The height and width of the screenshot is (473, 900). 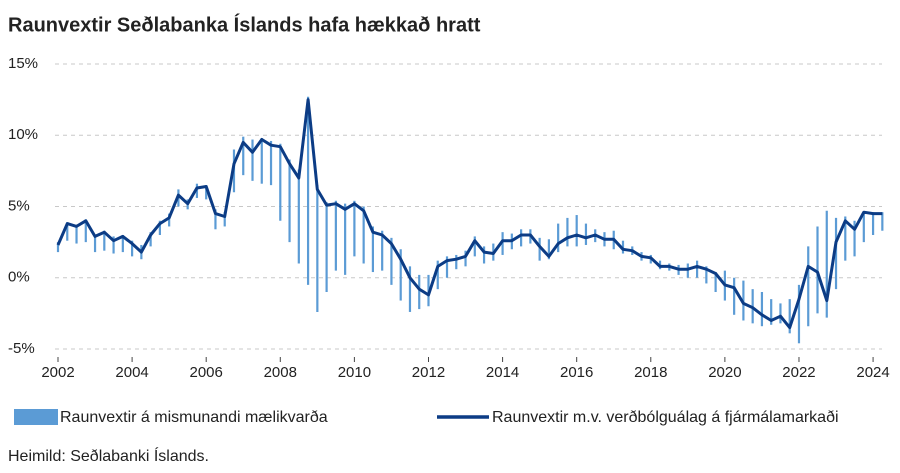 What do you see at coordinates (194, 417) in the screenshot?
I see `legend-label: Raunvextir á mismunandi mælikvarða` at bounding box center [194, 417].